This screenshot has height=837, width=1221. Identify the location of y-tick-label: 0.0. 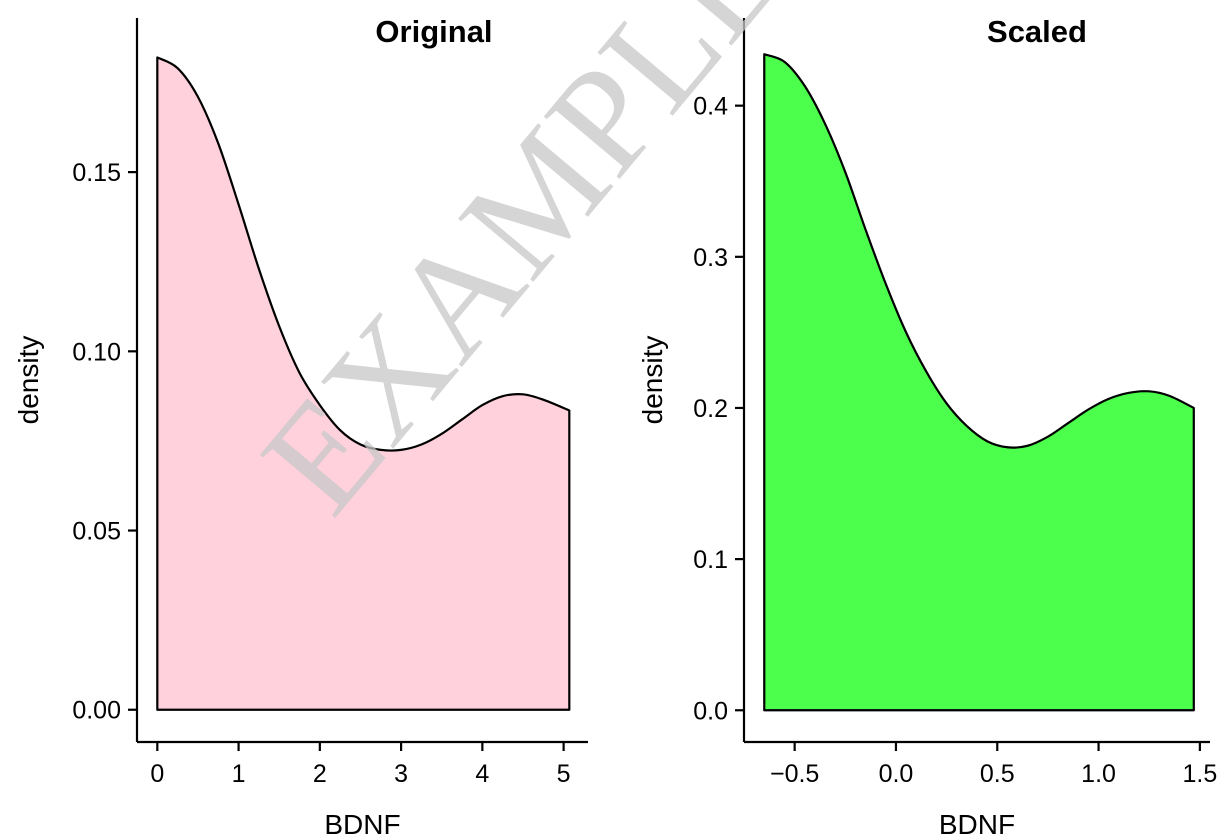
(710, 711).